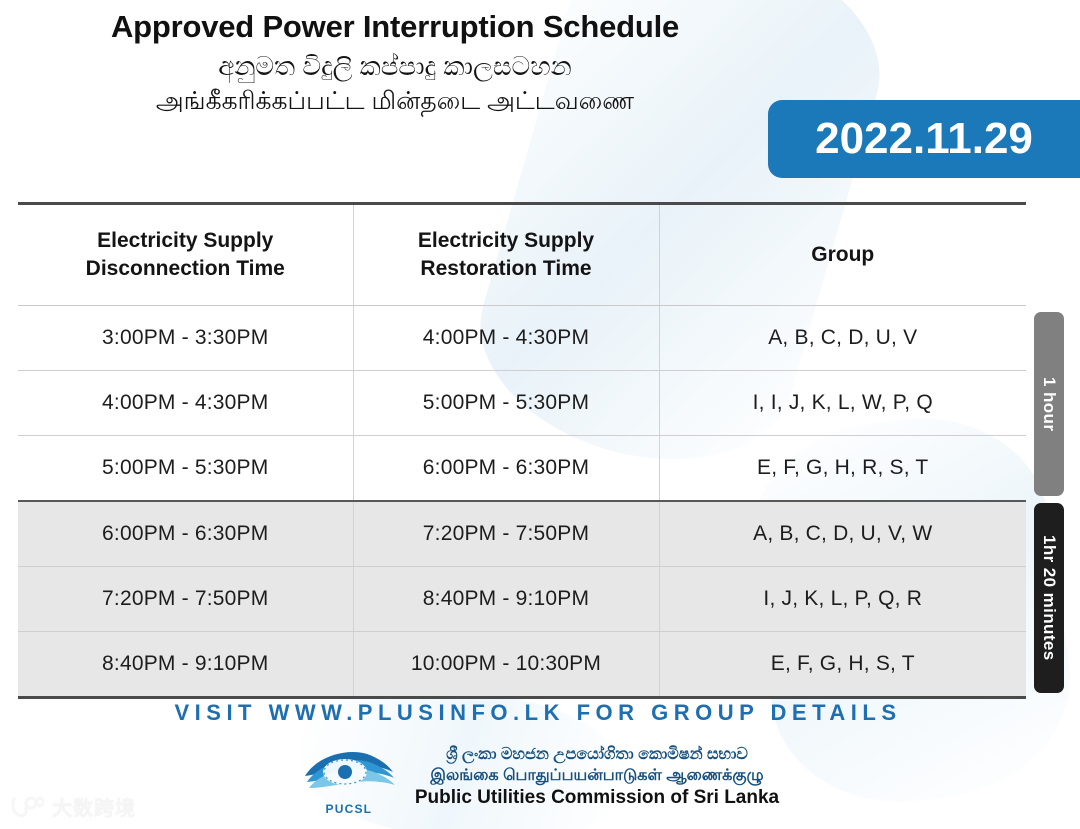  What do you see at coordinates (505, 338) in the screenshot?
I see `cell-restoration-time: 4:00PM - 4:30PM` at bounding box center [505, 338].